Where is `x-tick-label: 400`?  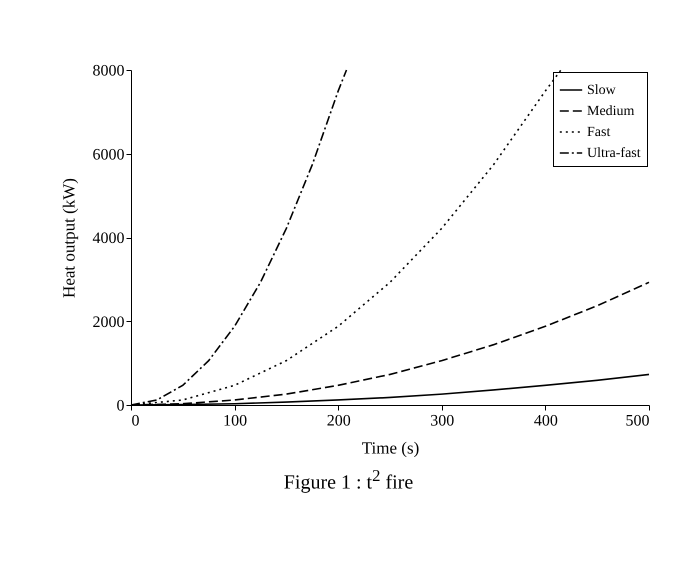
x-tick-label: 400 is located at coordinates (546, 421).